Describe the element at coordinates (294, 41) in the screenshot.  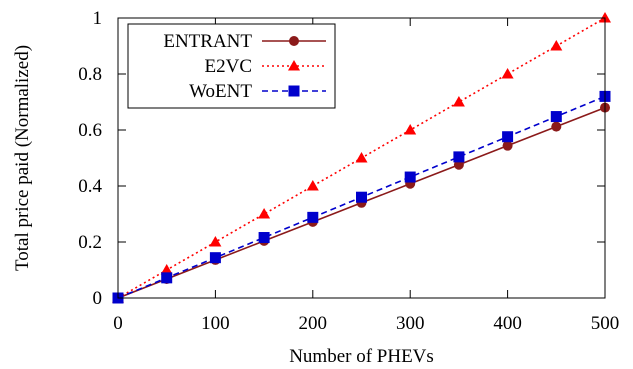
I see `entrant-legend-point` at that location.